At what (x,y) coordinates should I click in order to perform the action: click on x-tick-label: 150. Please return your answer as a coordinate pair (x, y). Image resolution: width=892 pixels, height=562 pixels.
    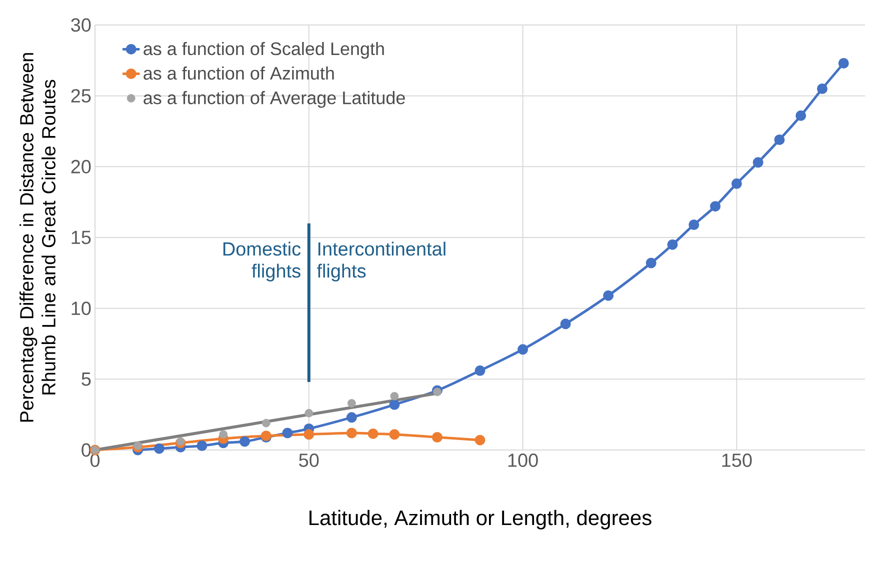
    Looking at the image, I should click on (737, 460).